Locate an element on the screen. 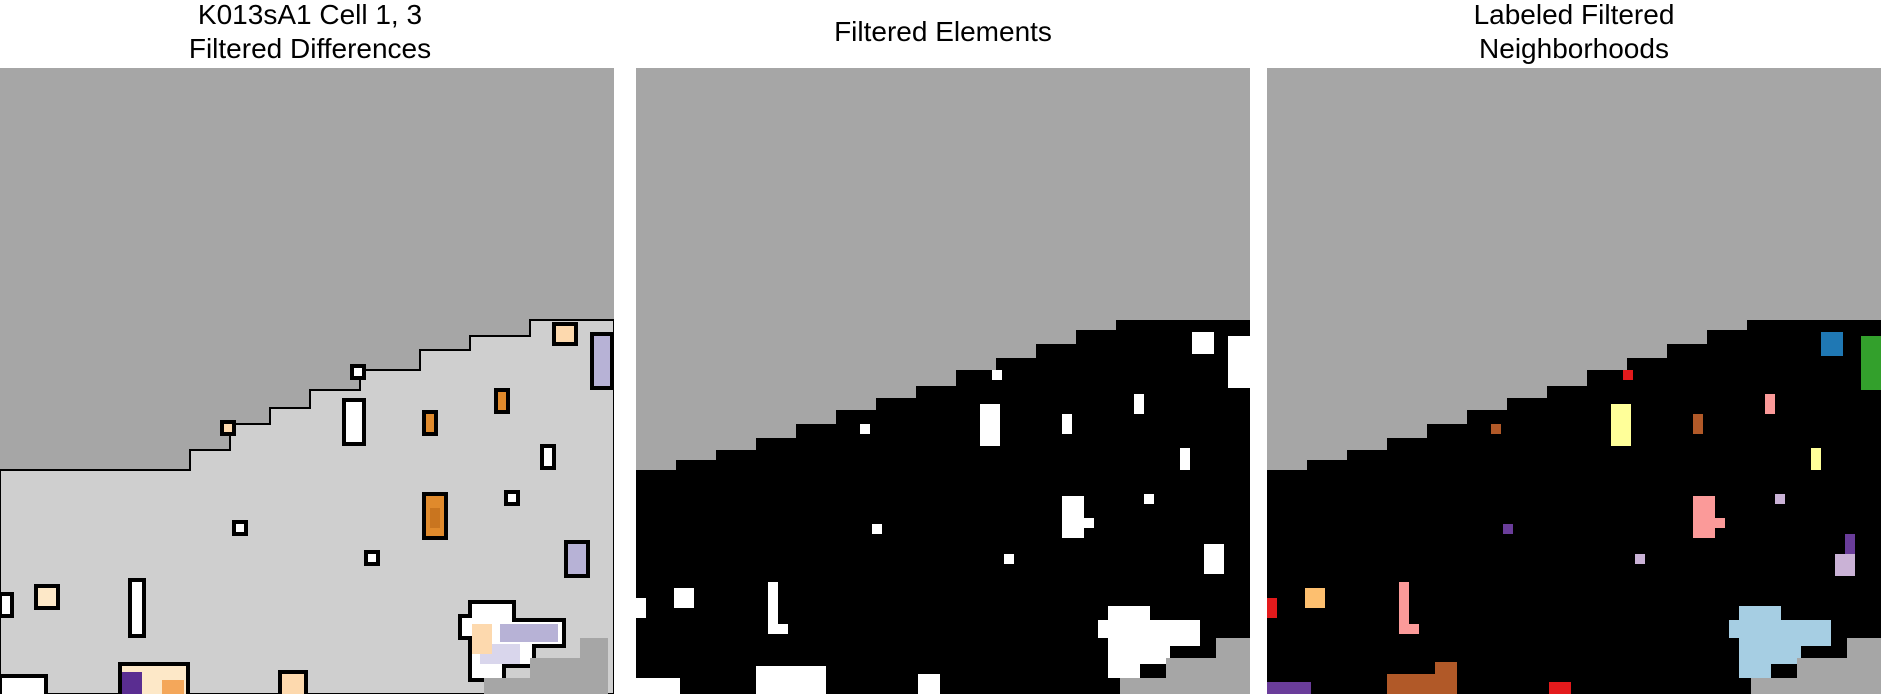  neighborhood-blue is located at coordinates (1832, 344).